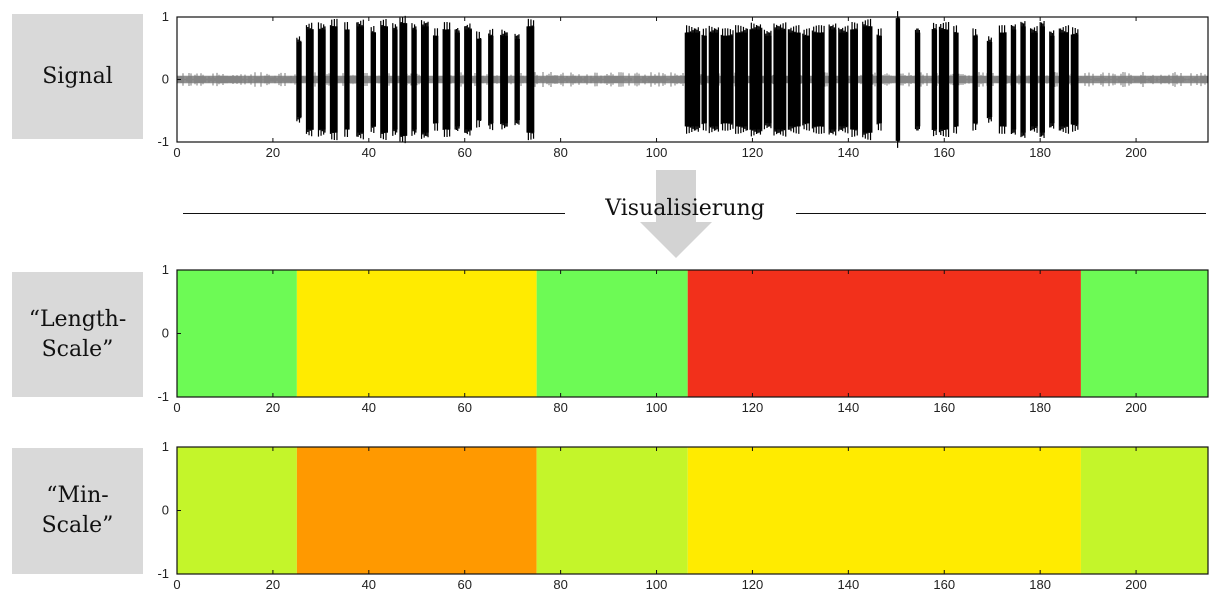 The image size is (1218, 606). What do you see at coordinates (685, 208) in the screenshot?
I see `divider-label: Visualisierung` at bounding box center [685, 208].